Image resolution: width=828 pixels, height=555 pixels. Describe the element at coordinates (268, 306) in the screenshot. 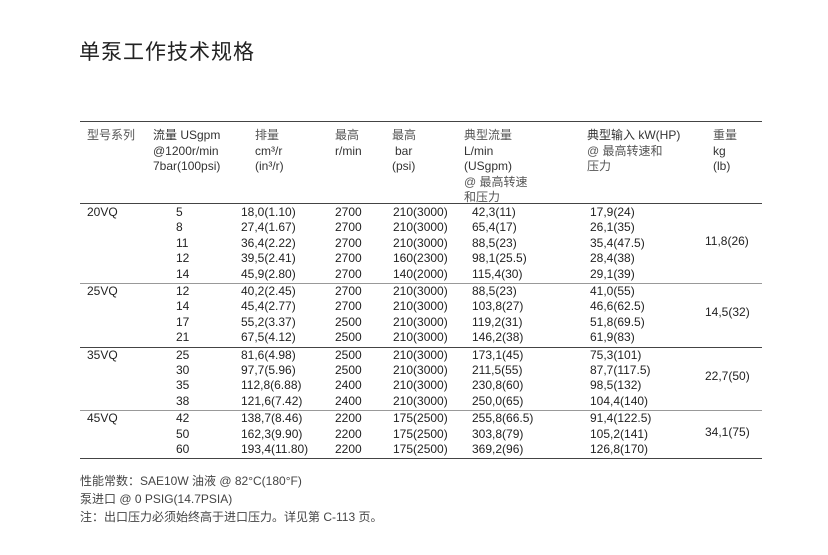

I see `displacement-cell: 45,4(2.77)` at that location.